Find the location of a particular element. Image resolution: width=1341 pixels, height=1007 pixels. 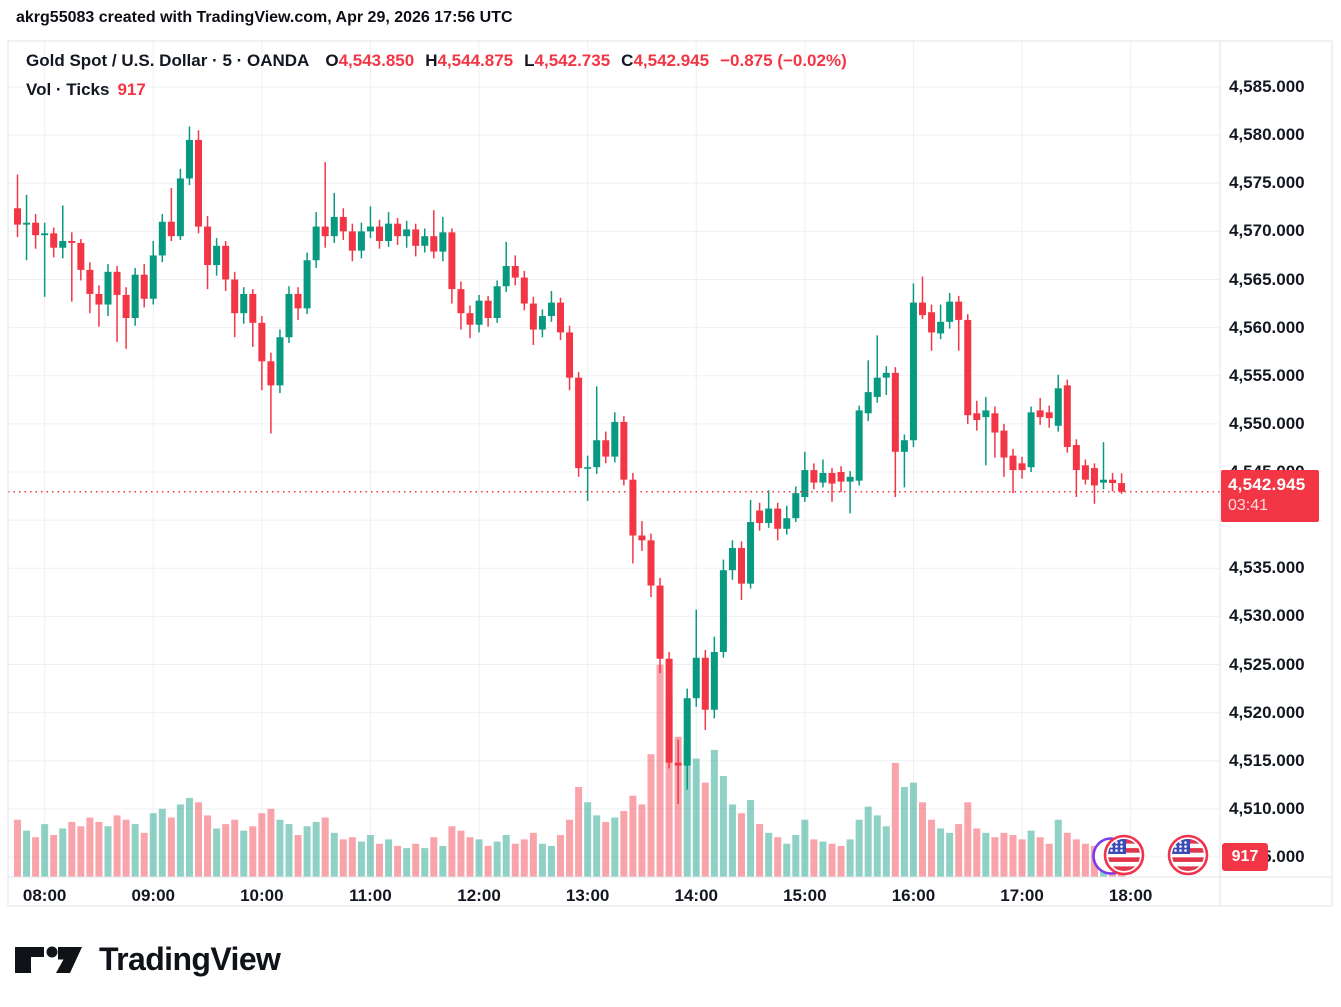

y-axis-label: 4,510.000 is located at coordinates (1267, 808).